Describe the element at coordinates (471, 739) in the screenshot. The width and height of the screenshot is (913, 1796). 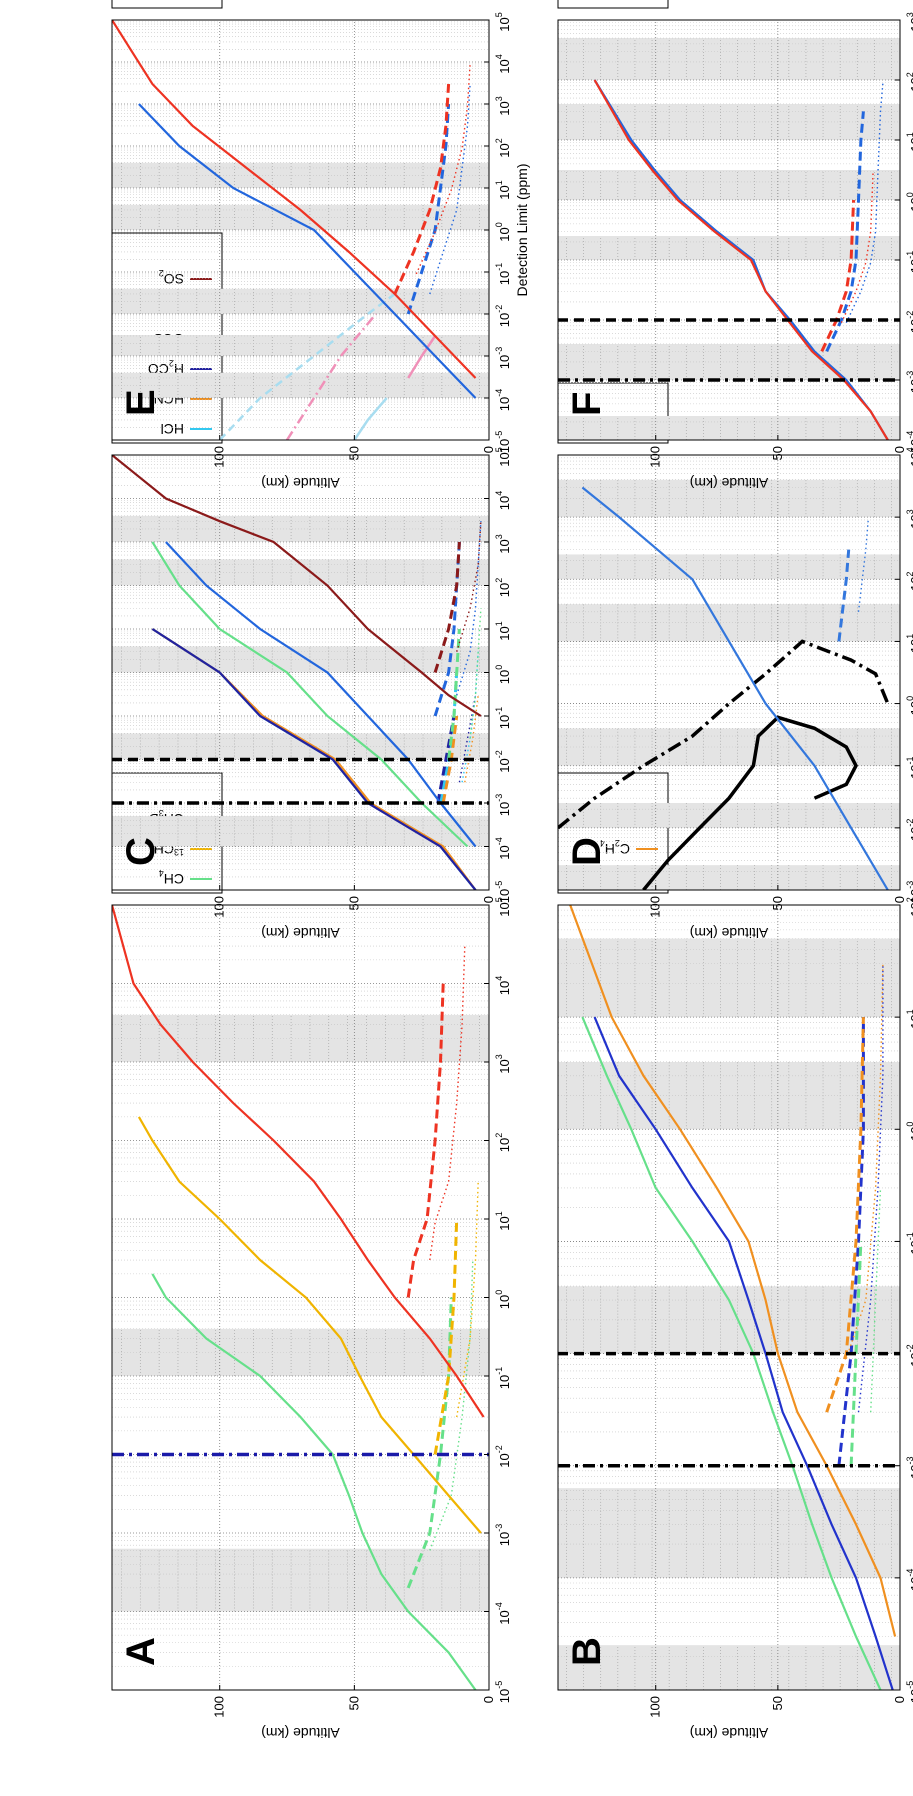
I see `series-dotted-hcn` at that location.